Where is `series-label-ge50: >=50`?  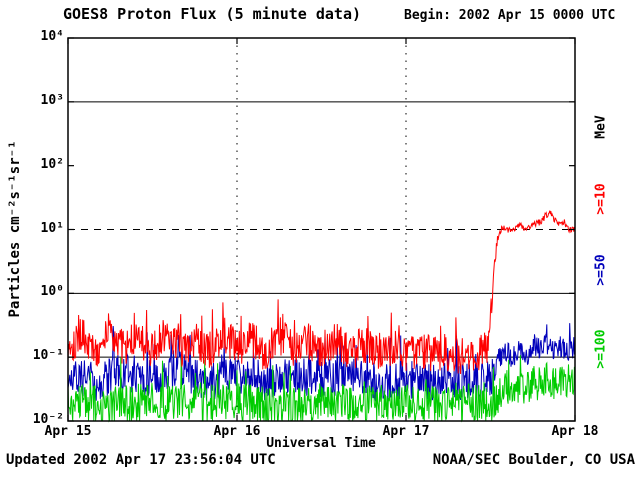
series-label-ge50: >=50 is located at coordinates (601, 270).